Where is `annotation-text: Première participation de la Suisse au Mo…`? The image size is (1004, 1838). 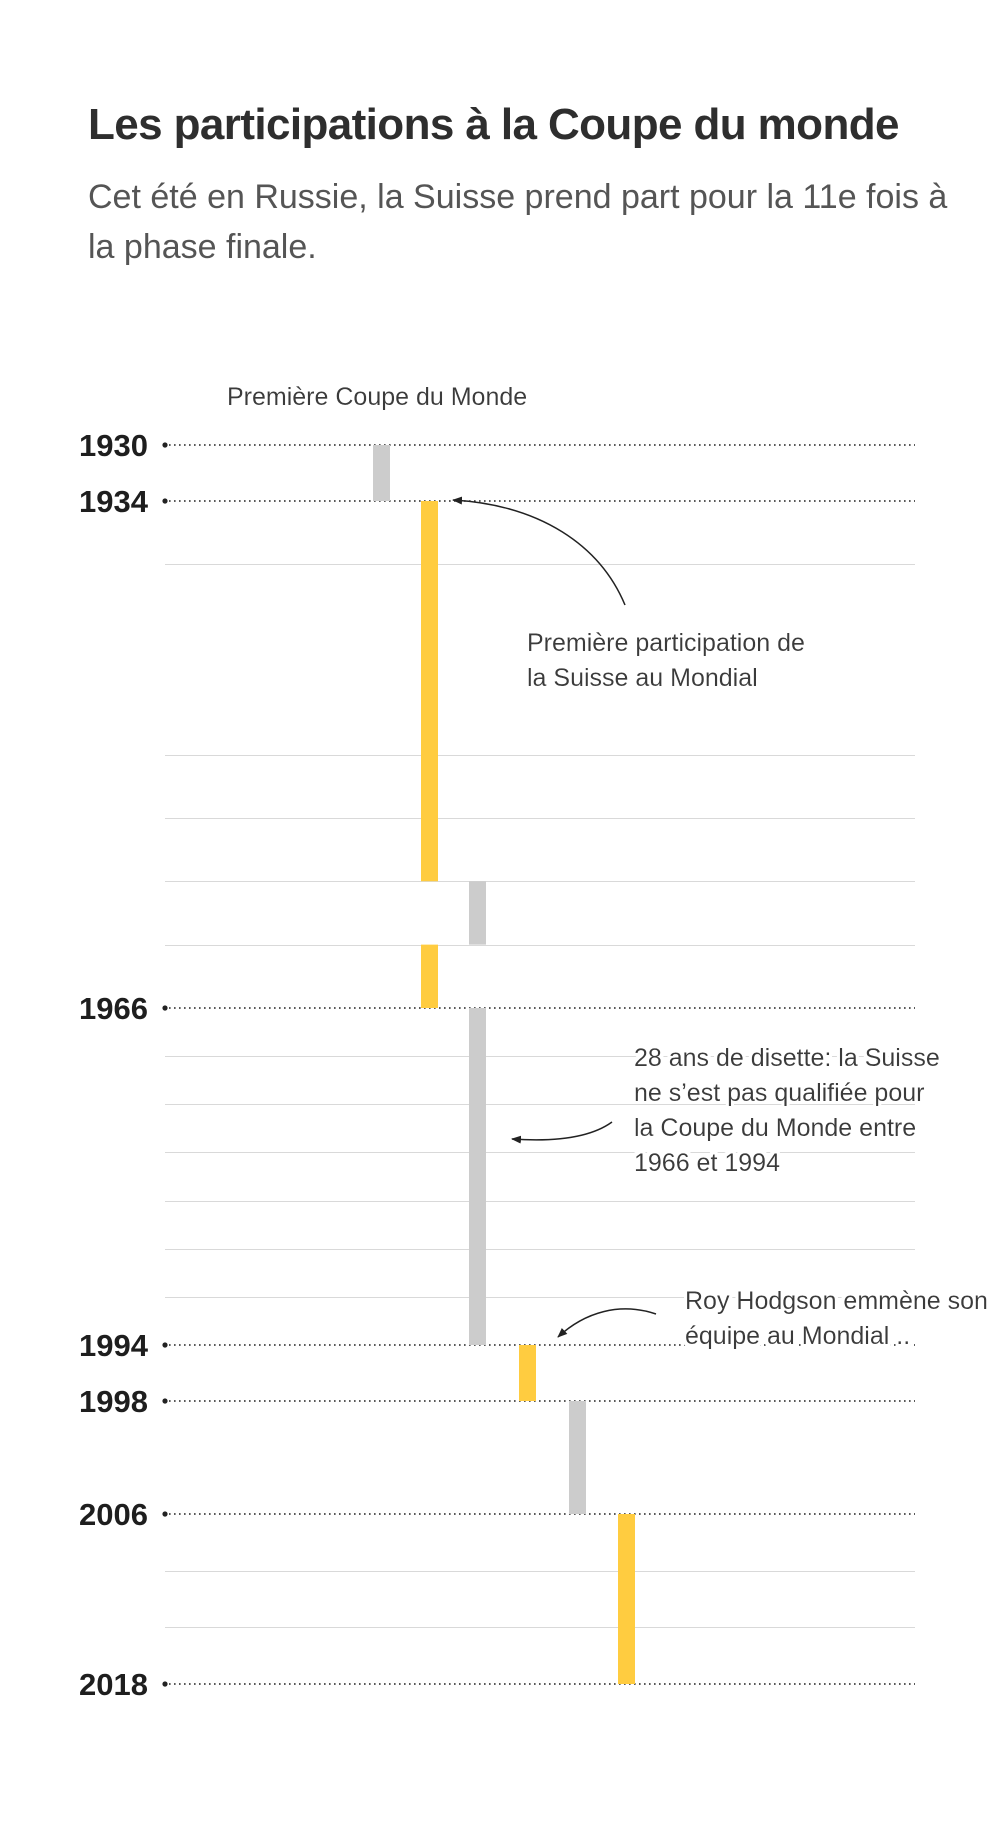 annotation-text: Première participation de la Suisse au Mo… is located at coordinates (666, 660).